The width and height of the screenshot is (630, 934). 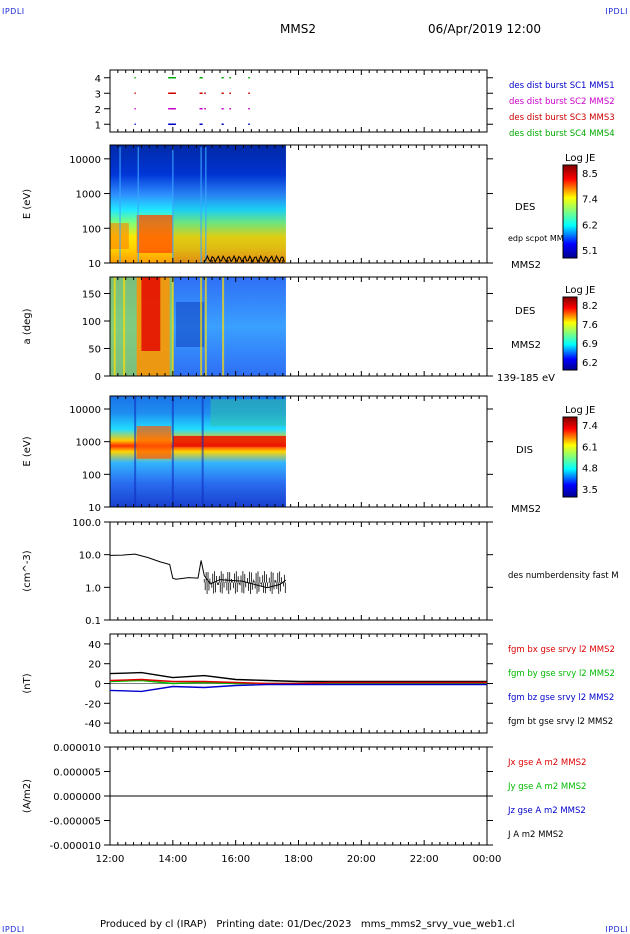 I want to click on dis-energy-panel-ytick-label: 10, so click(x=94, y=508).